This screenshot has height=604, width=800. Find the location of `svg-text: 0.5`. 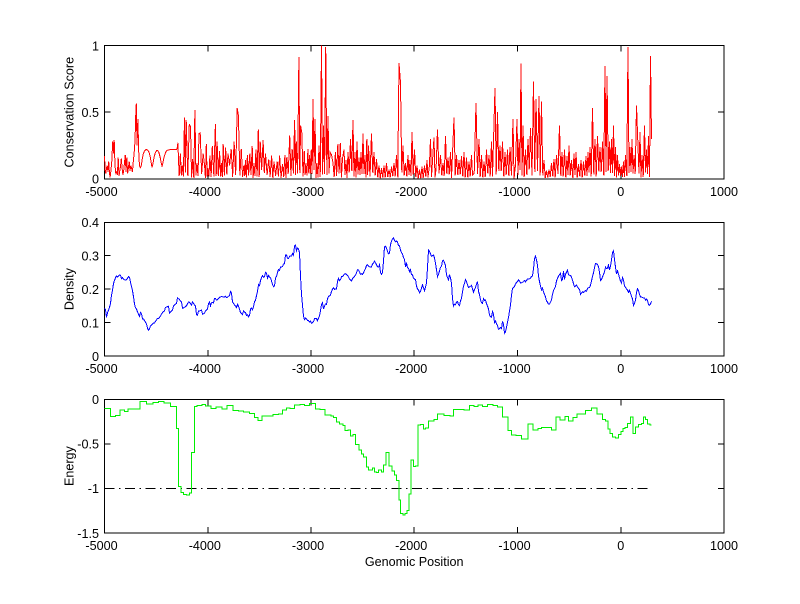

svg-text: 0.5 is located at coordinates (90, 113).